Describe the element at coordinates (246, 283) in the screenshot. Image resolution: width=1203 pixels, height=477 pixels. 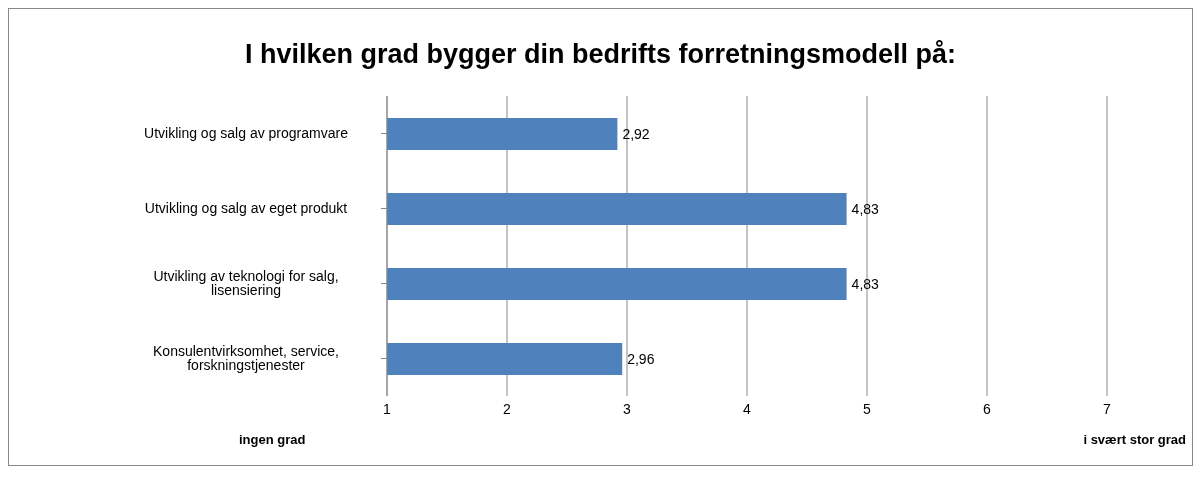
I see `y-tick-label: Utvikling av teknologi for salg, lisensiering` at that location.